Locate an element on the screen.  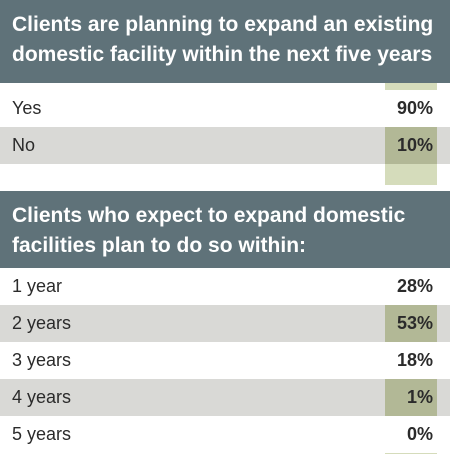
table-row: Yes is located at coordinates (225, 108).